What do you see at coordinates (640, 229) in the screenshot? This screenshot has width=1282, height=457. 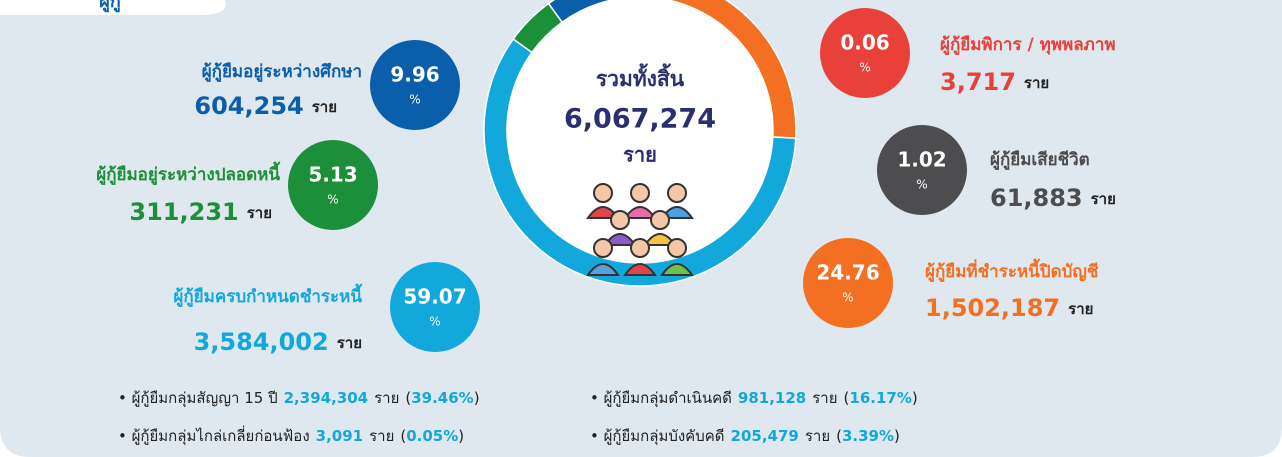 I see `people-icon` at bounding box center [640, 229].